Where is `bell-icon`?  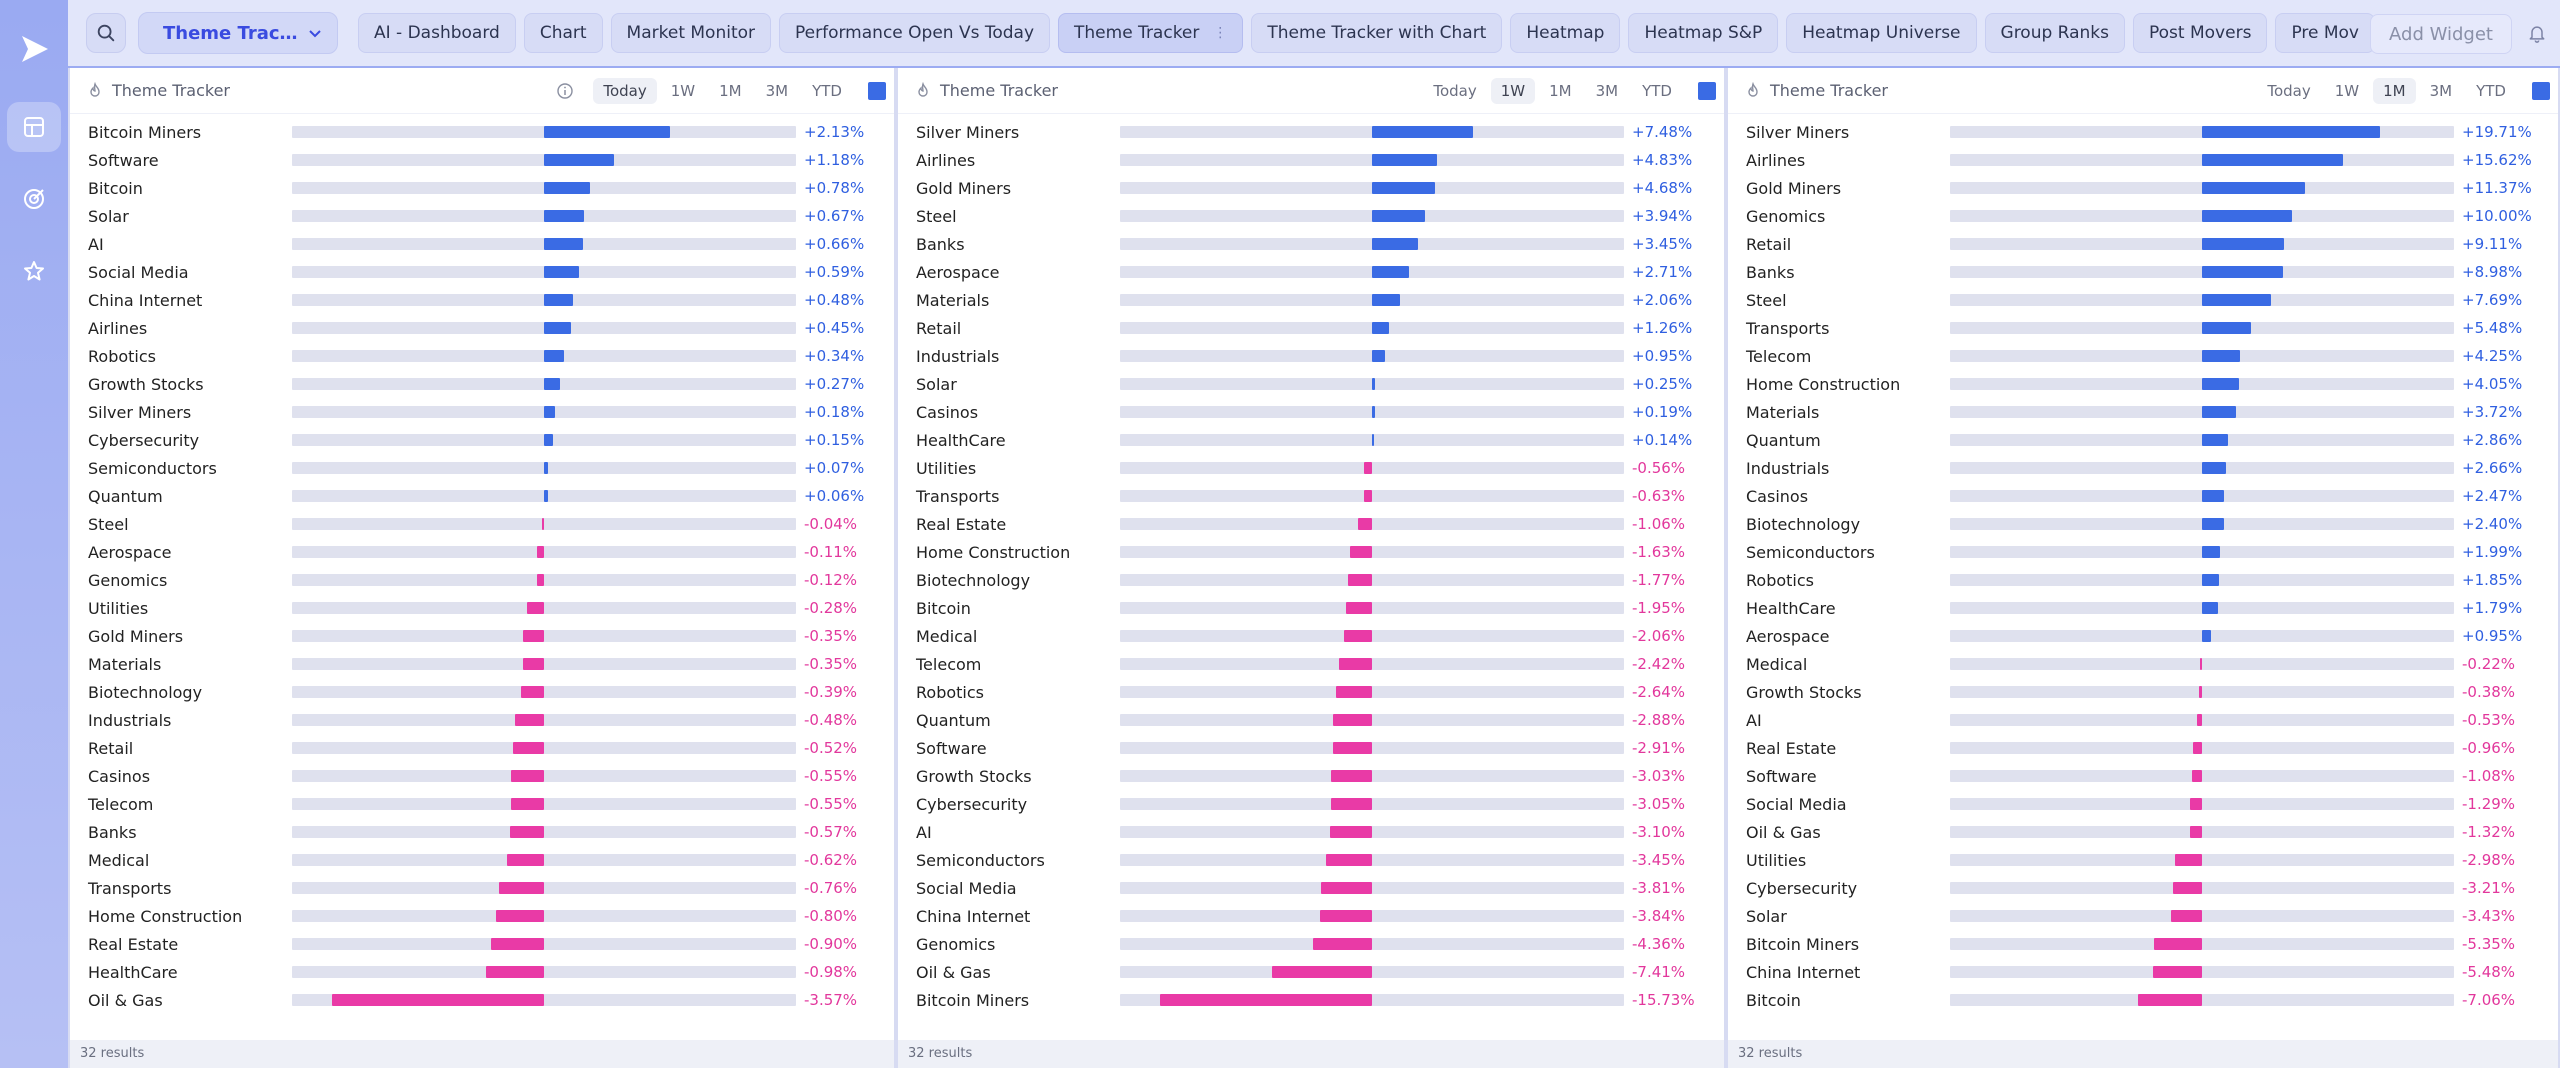
bell-icon is located at coordinates (2537, 33).